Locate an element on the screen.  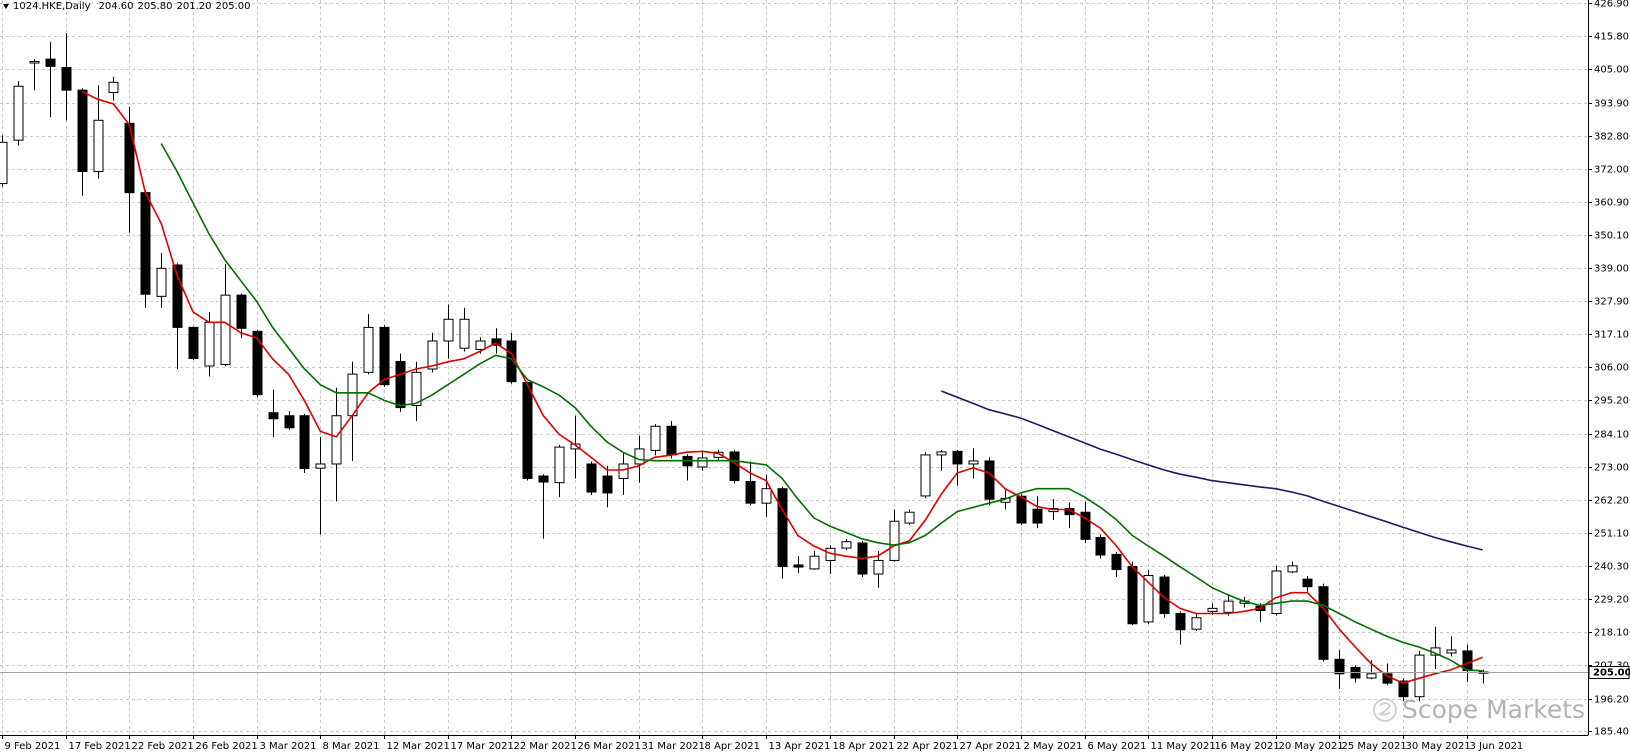
last-price-box is located at coordinates (1609, 672).